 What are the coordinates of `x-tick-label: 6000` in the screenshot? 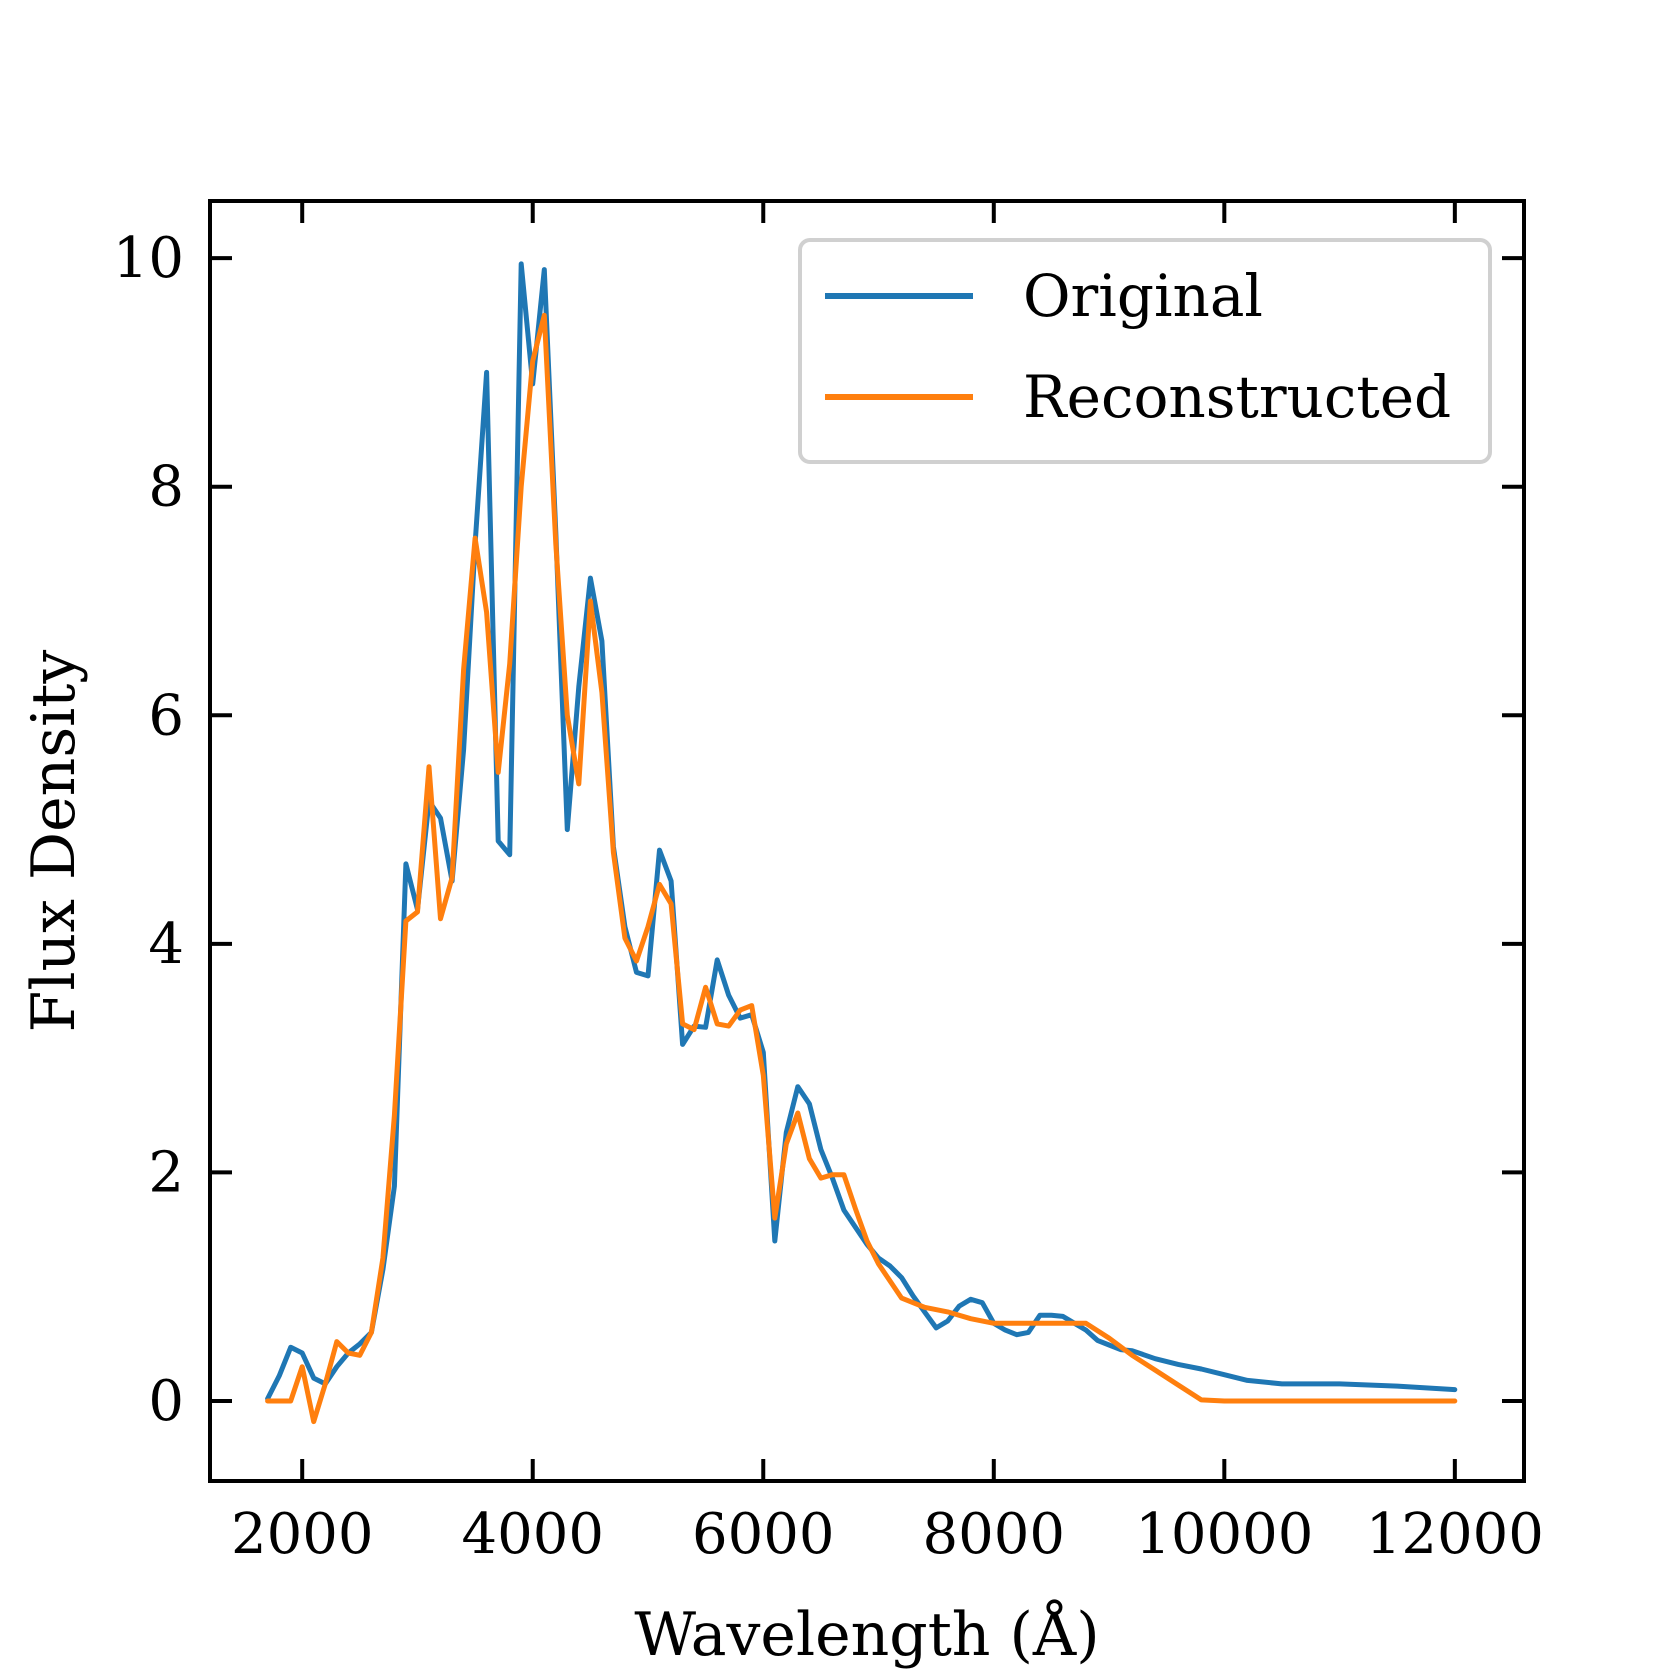 It's located at (763, 1534).